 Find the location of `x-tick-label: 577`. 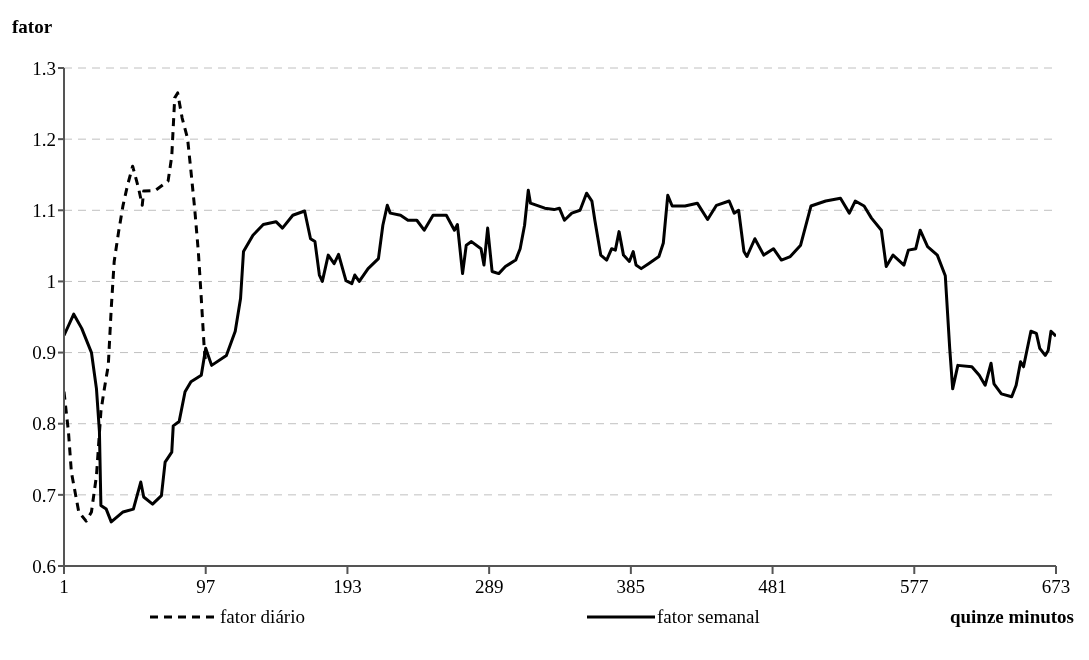

x-tick-label: 577 is located at coordinates (914, 587).